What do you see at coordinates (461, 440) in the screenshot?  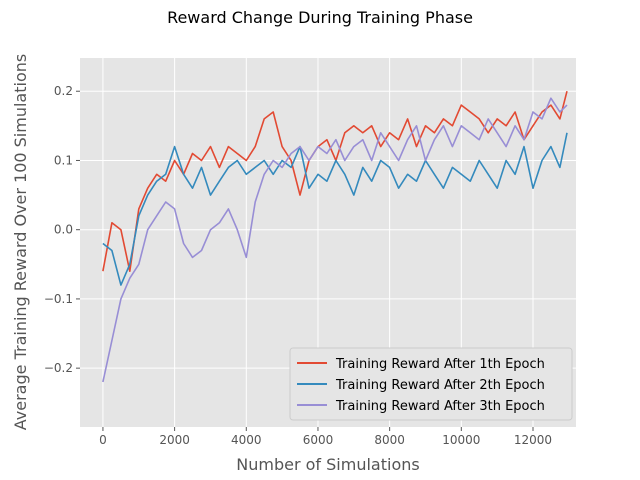 I see `x-tick-label: 10000` at bounding box center [461, 440].